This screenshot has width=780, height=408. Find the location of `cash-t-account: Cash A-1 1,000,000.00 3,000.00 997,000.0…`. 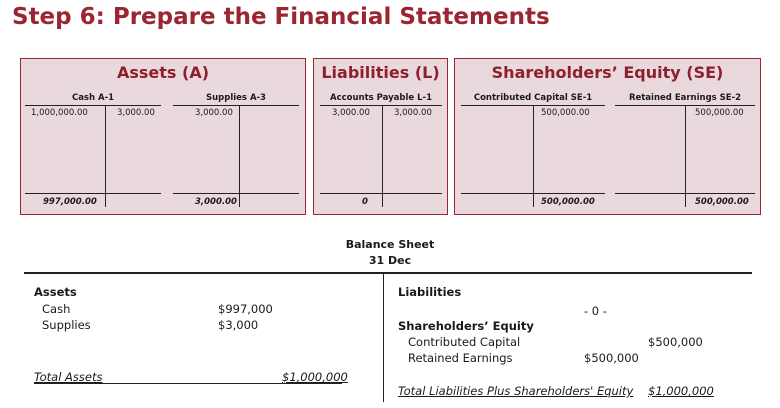

cash-t-account: Cash A-1 1,000,000.00 3,000.00 997,000.0… is located at coordinates (93, 153).